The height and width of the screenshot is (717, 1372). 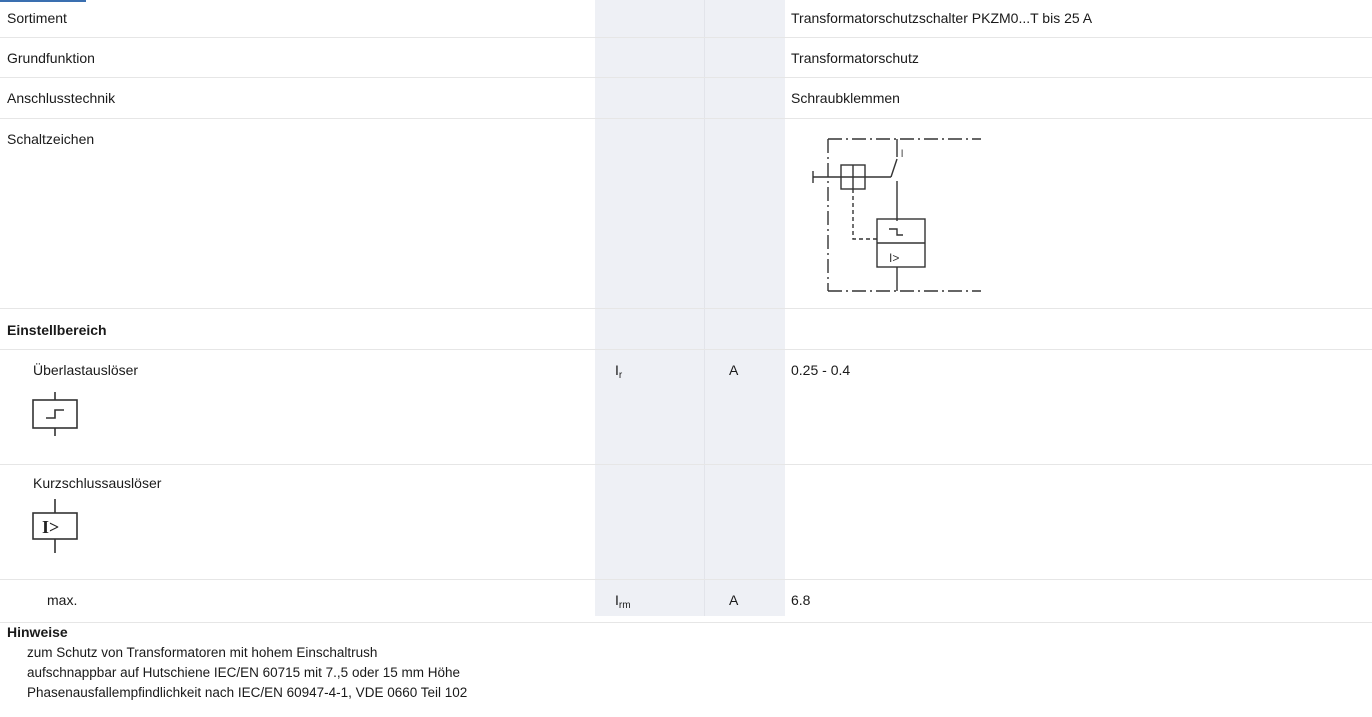 I want to click on row-label: Grundfunktion, so click(x=51, y=58).